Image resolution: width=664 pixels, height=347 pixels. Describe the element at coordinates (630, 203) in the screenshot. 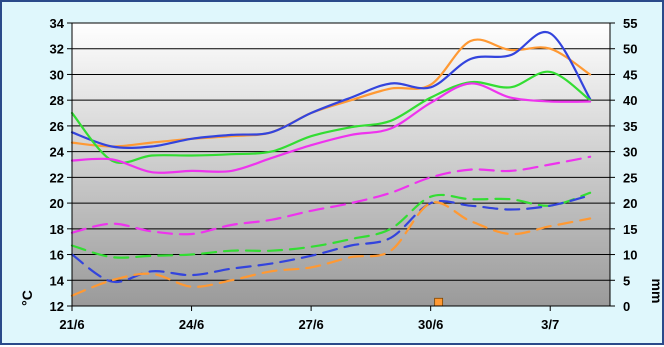

I see `y-right-tick-label: 20` at that location.